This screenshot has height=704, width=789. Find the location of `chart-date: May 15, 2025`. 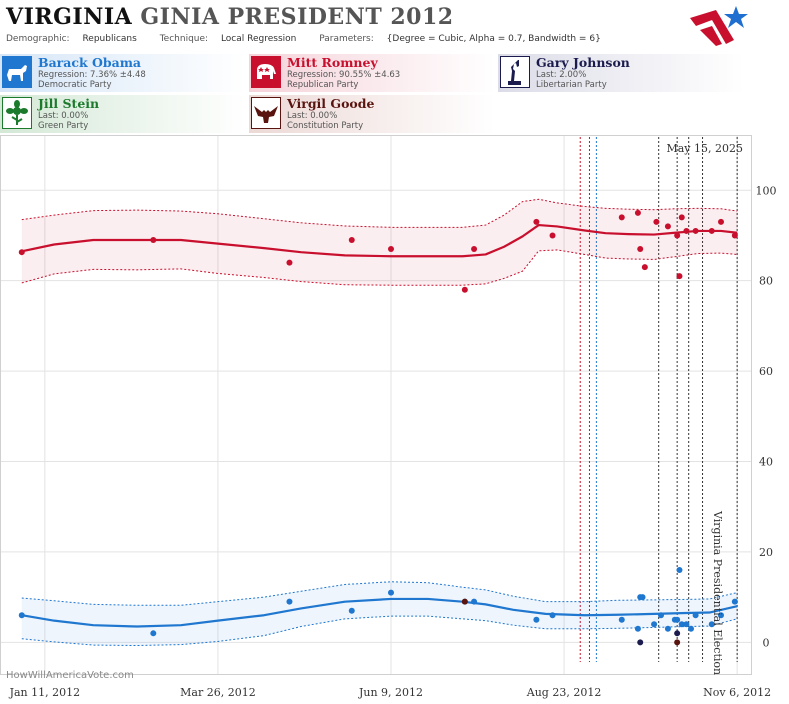

chart-date: May 15, 2025 is located at coordinates (704, 148).